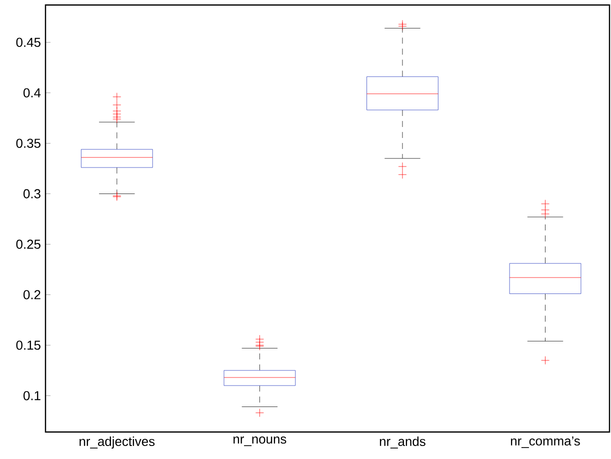 The image size is (611, 459). I want to click on y-tick-label: 0.3, so click(31, 193).